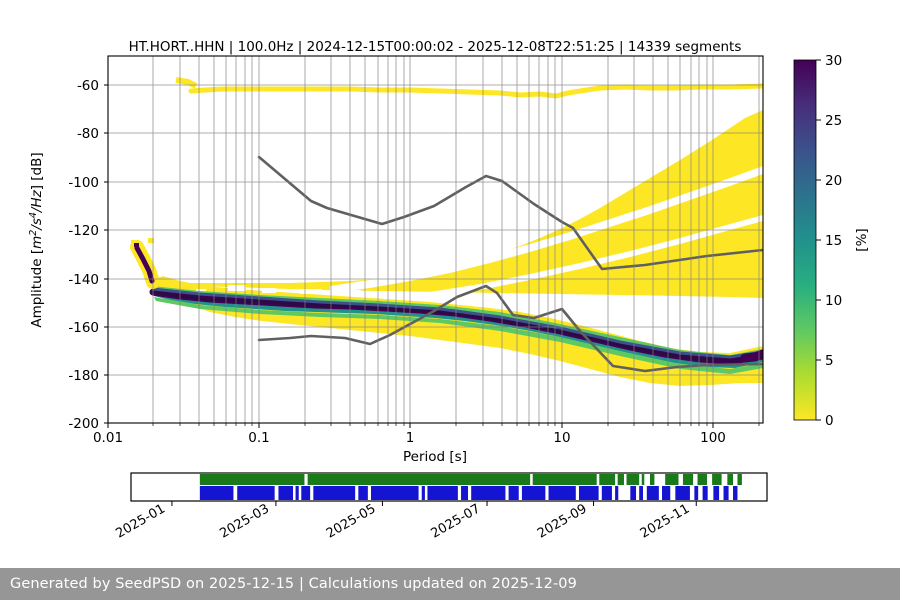 This screenshot has height=600, width=900. What do you see at coordinates (596, 256) in the screenshot?
I see `yellow-split-gap-secondary` at bounding box center [596, 256].